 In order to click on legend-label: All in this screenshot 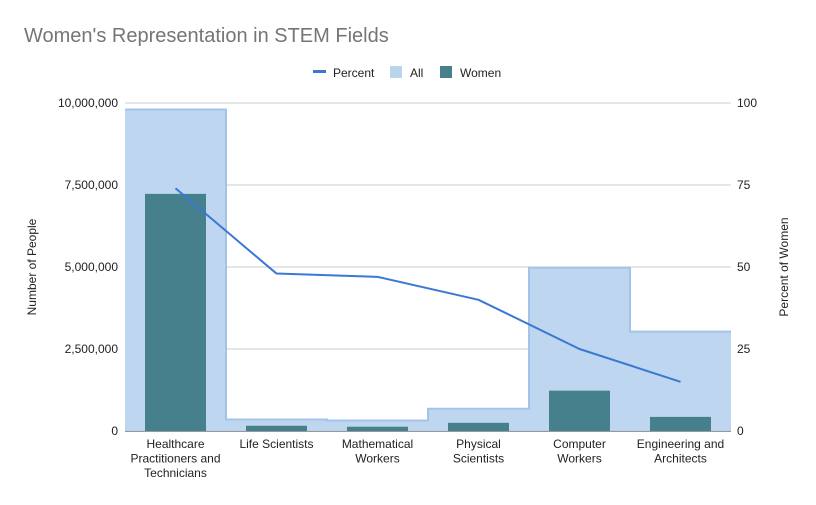, I will do `click(416, 73)`.